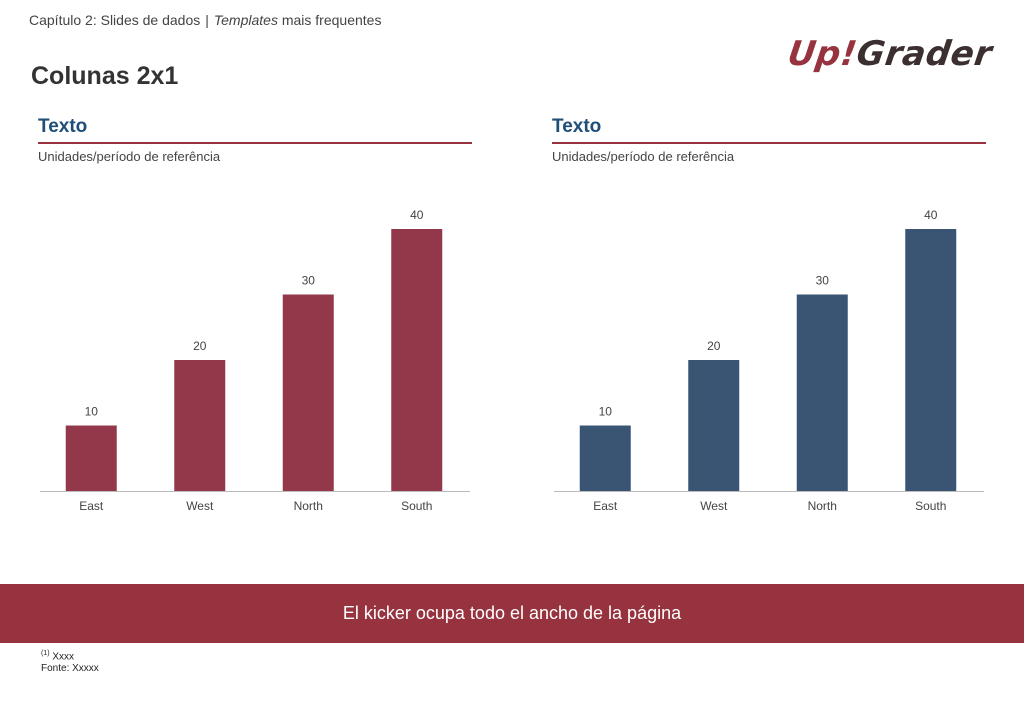  What do you see at coordinates (91, 458) in the screenshot?
I see `left-bar-east` at bounding box center [91, 458].